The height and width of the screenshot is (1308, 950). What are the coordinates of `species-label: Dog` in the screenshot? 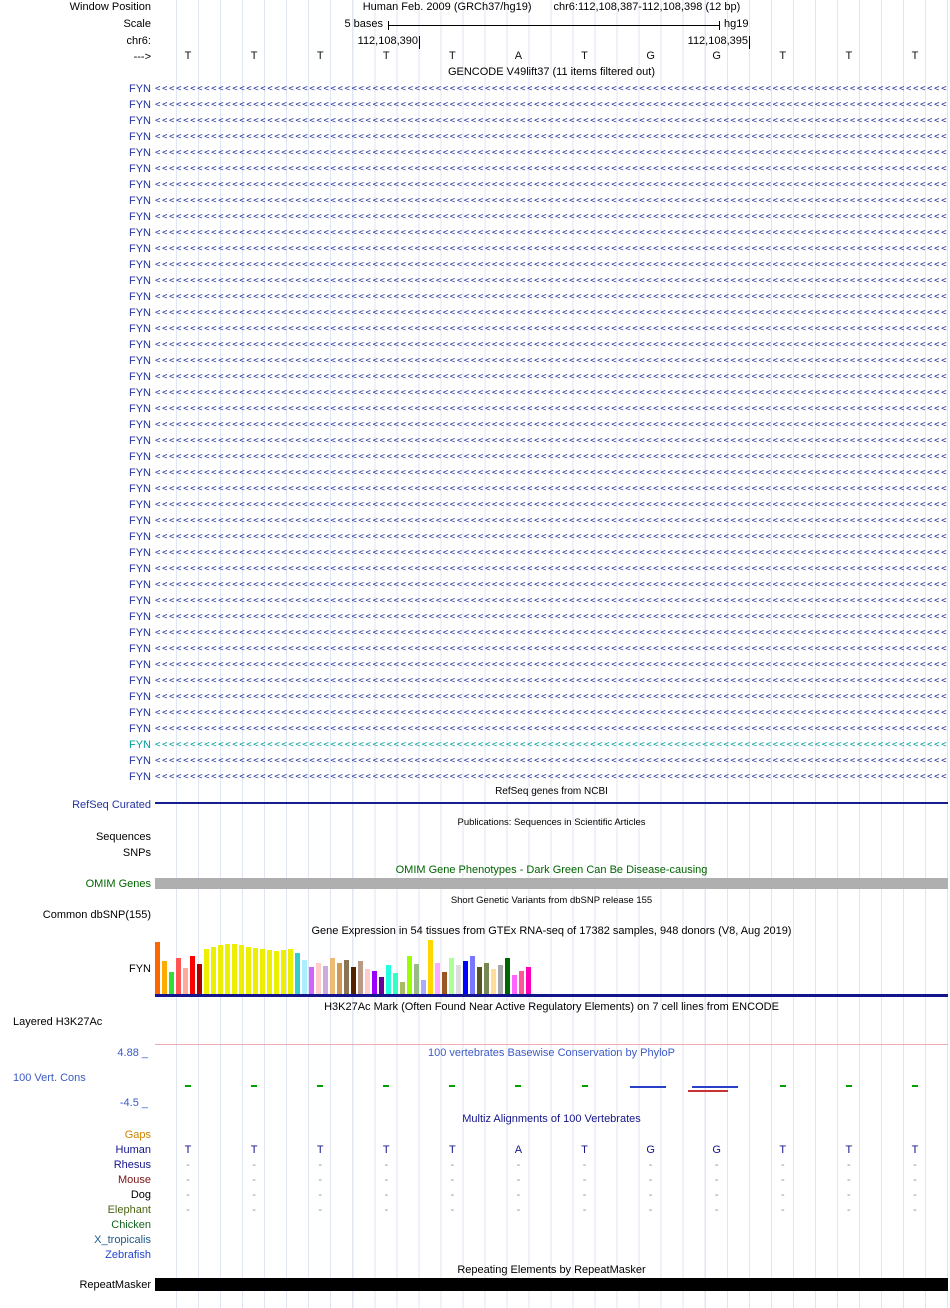 It's located at (140, 1195).